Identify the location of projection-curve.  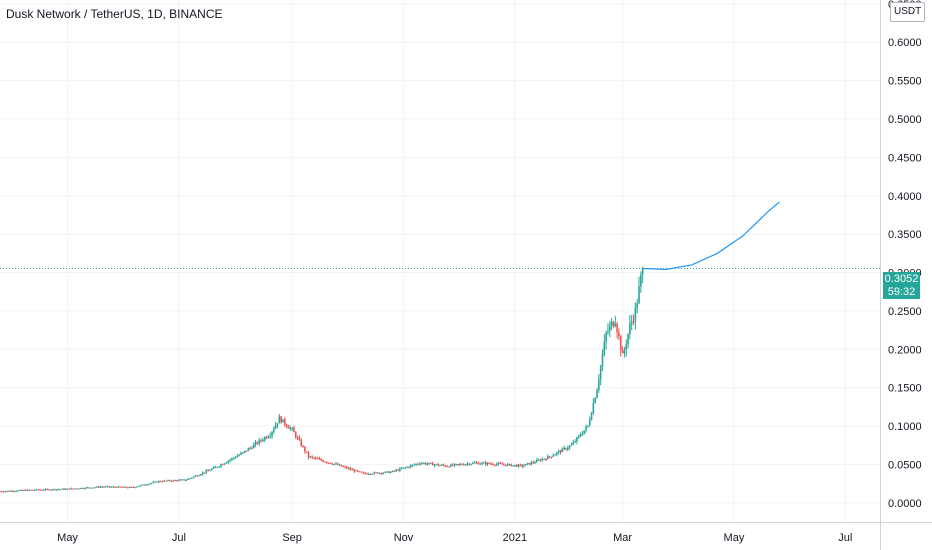
(711, 236).